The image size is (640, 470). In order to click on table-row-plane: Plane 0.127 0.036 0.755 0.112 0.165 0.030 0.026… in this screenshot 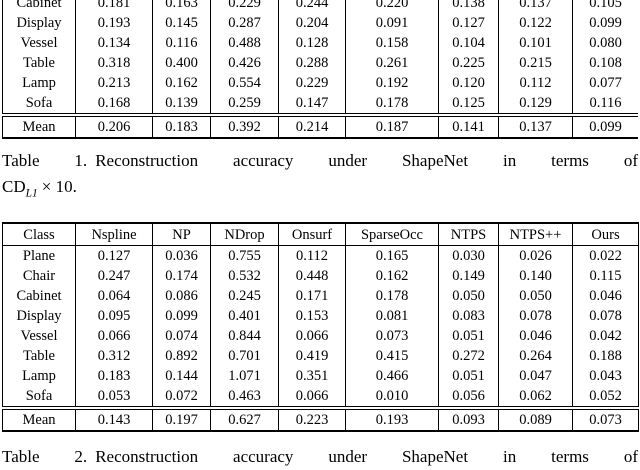, I will do `click(320, 256)`.